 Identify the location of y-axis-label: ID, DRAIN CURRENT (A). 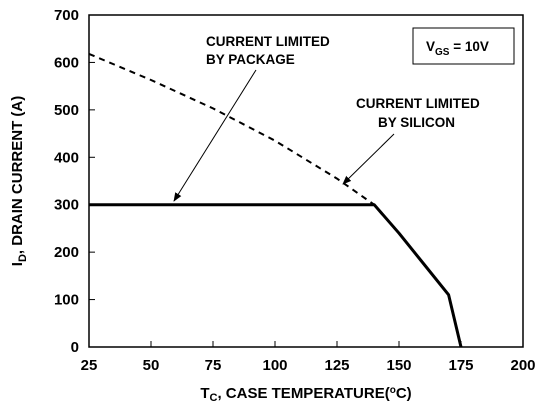
(19, 181).